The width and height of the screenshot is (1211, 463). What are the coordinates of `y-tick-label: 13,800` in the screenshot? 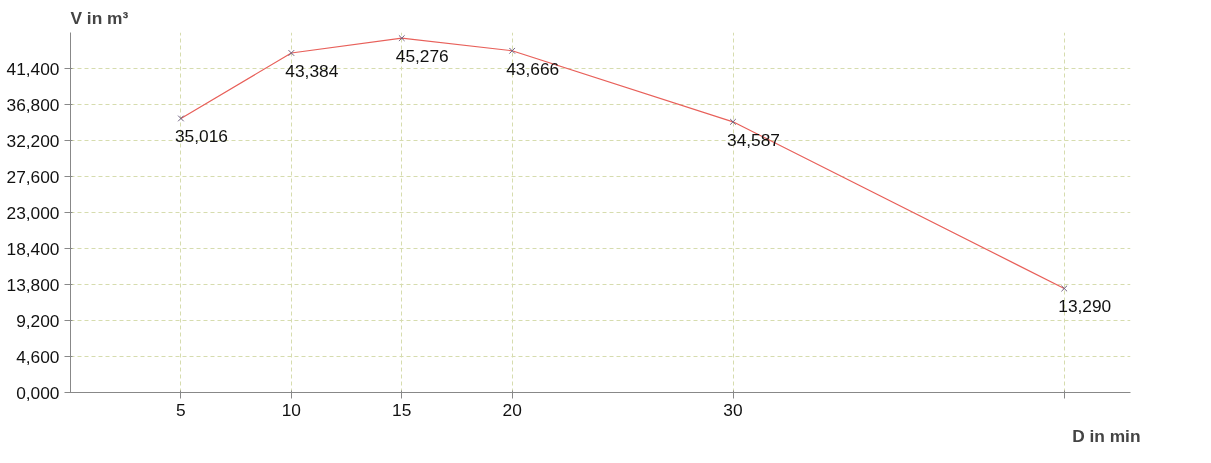 It's located at (33, 284).